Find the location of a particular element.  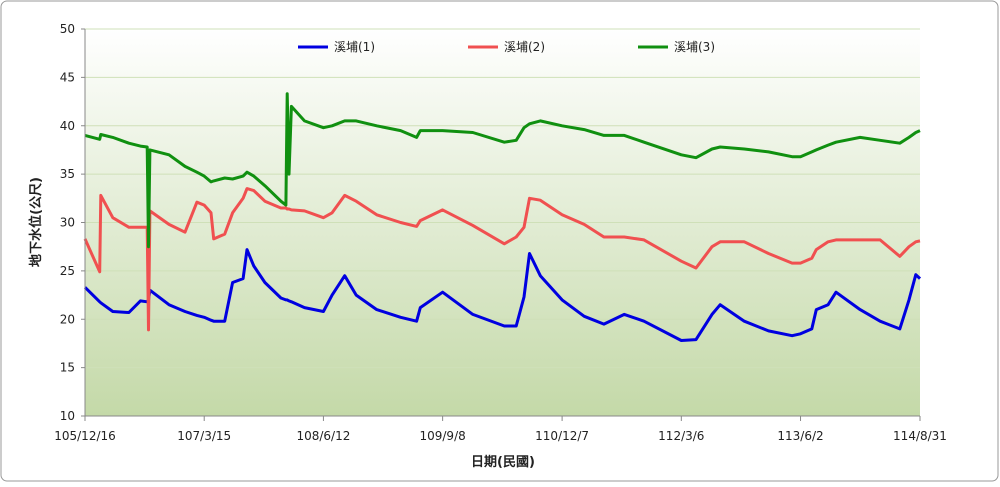

x-tick-label: 110/12/7 is located at coordinates (562, 436).